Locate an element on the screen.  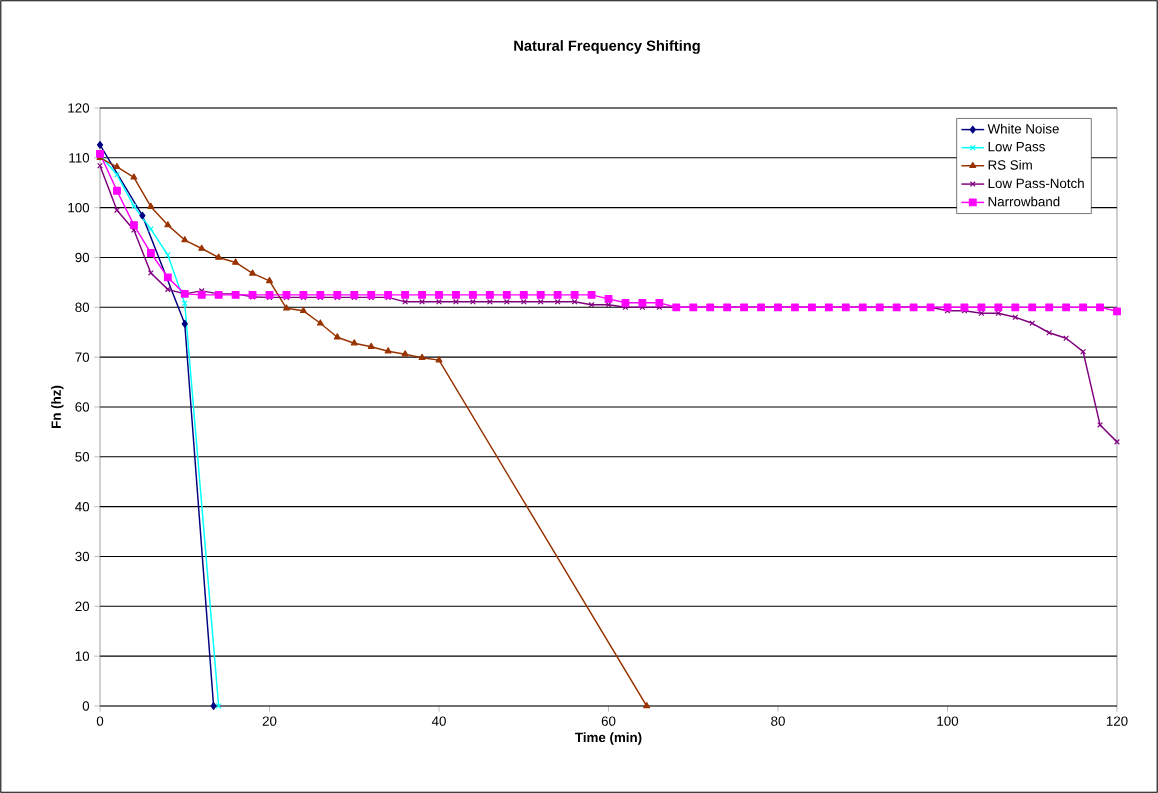
y-tick-label: 70 is located at coordinates (82, 357).